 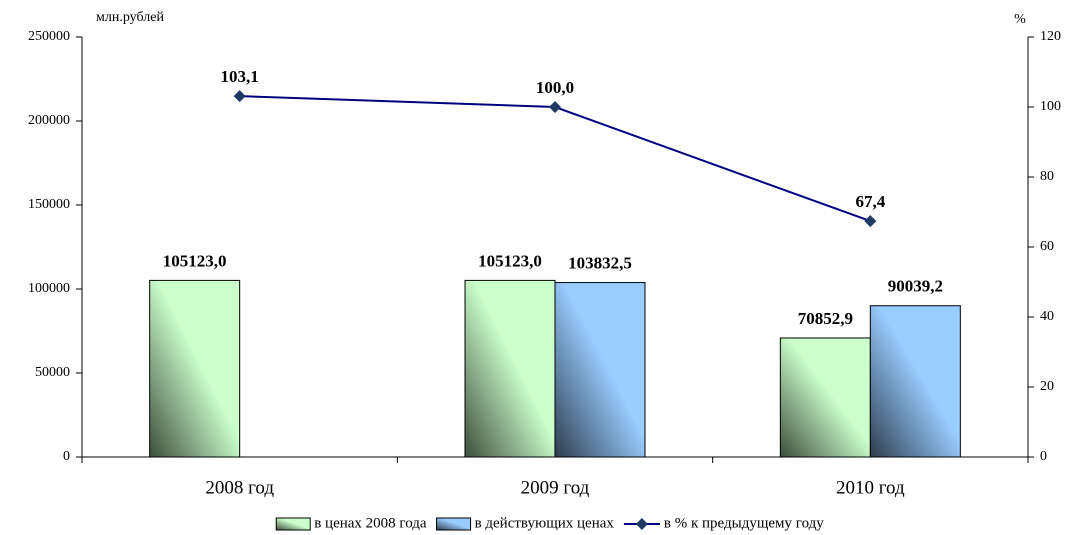 What do you see at coordinates (870, 201) in the screenshot?
I see `value-label: 67,4` at bounding box center [870, 201].